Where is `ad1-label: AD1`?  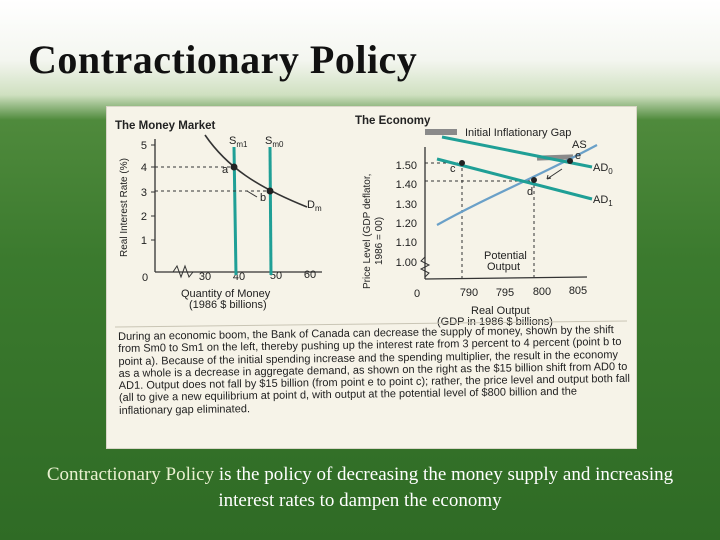 ad1-label: AD1 is located at coordinates (603, 201).